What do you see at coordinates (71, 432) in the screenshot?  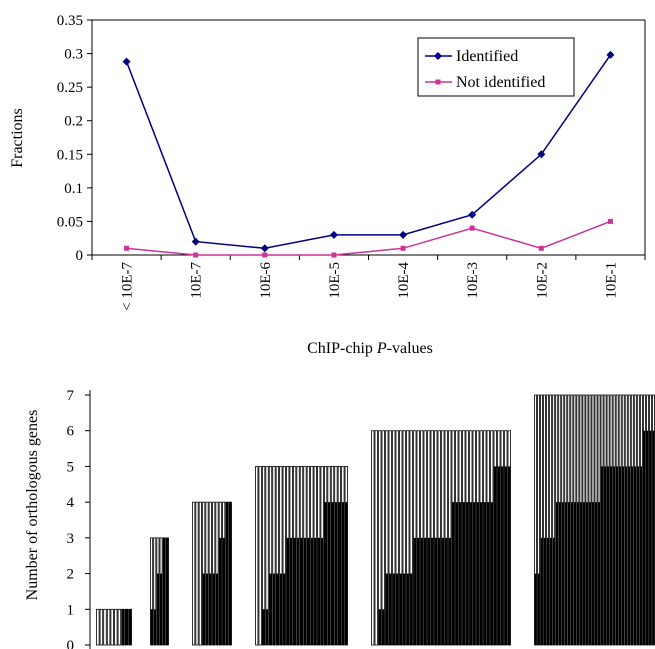 I see `bottom-y-tick-label: 6` at bounding box center [71, 432].